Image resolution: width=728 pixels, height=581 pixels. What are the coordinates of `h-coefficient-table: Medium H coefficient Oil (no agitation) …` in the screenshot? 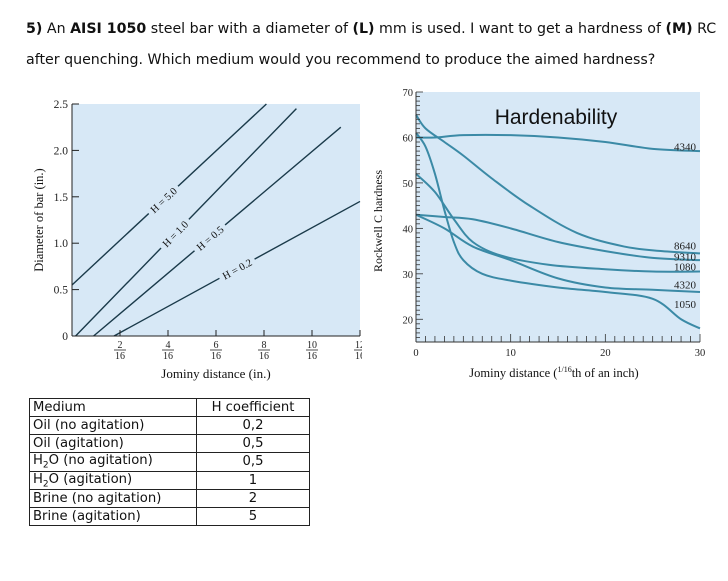 It's located at (169, 462).